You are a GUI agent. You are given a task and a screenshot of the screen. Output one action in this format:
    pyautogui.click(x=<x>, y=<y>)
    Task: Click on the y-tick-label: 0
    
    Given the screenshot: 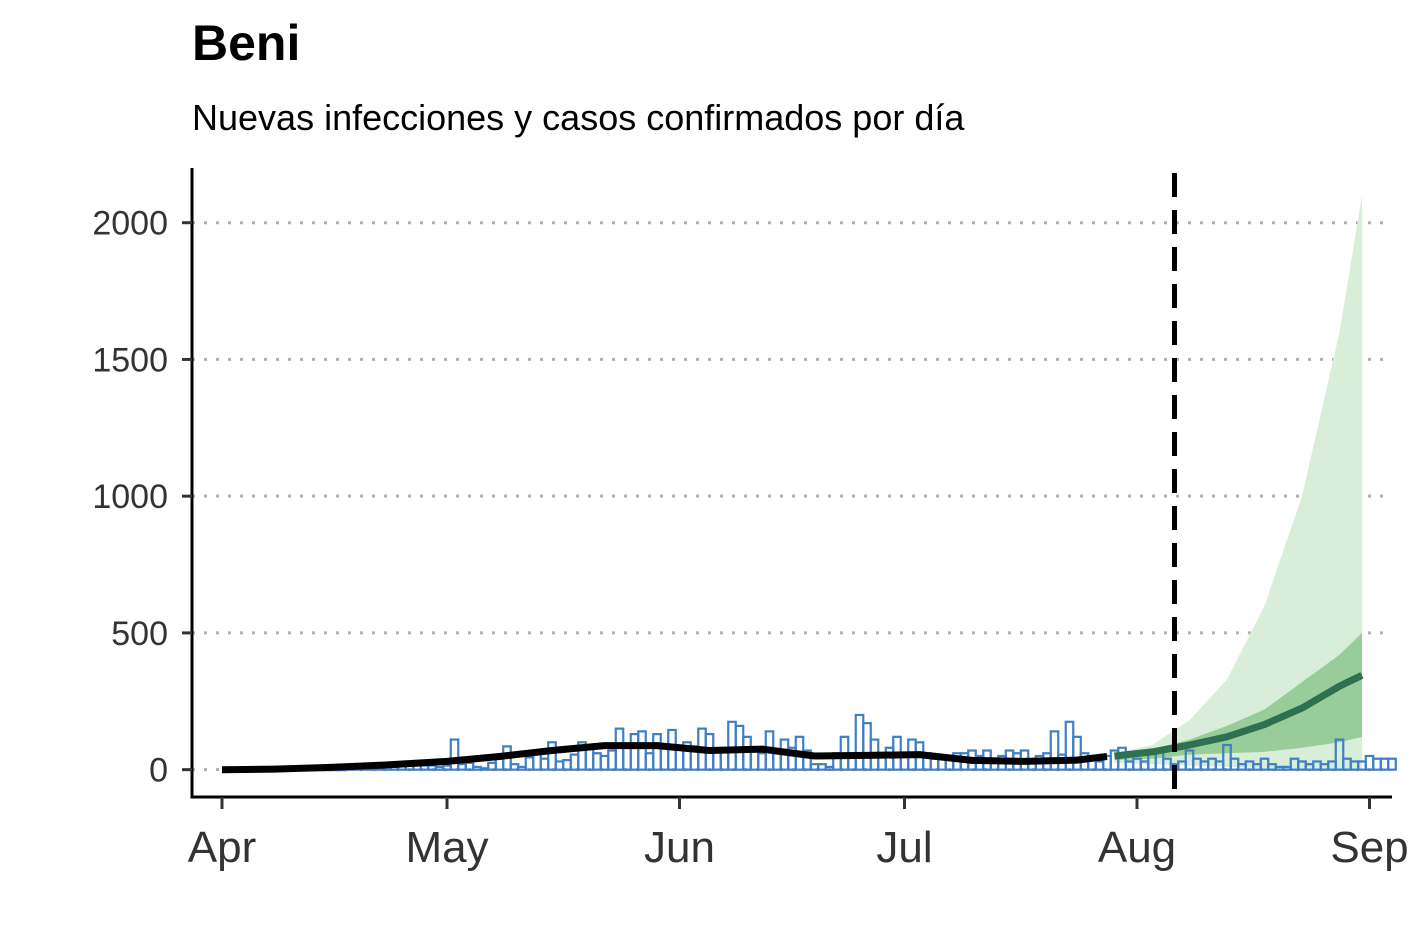 What is the action you would take?
    pyautogui.click(x=158, y=771)
    